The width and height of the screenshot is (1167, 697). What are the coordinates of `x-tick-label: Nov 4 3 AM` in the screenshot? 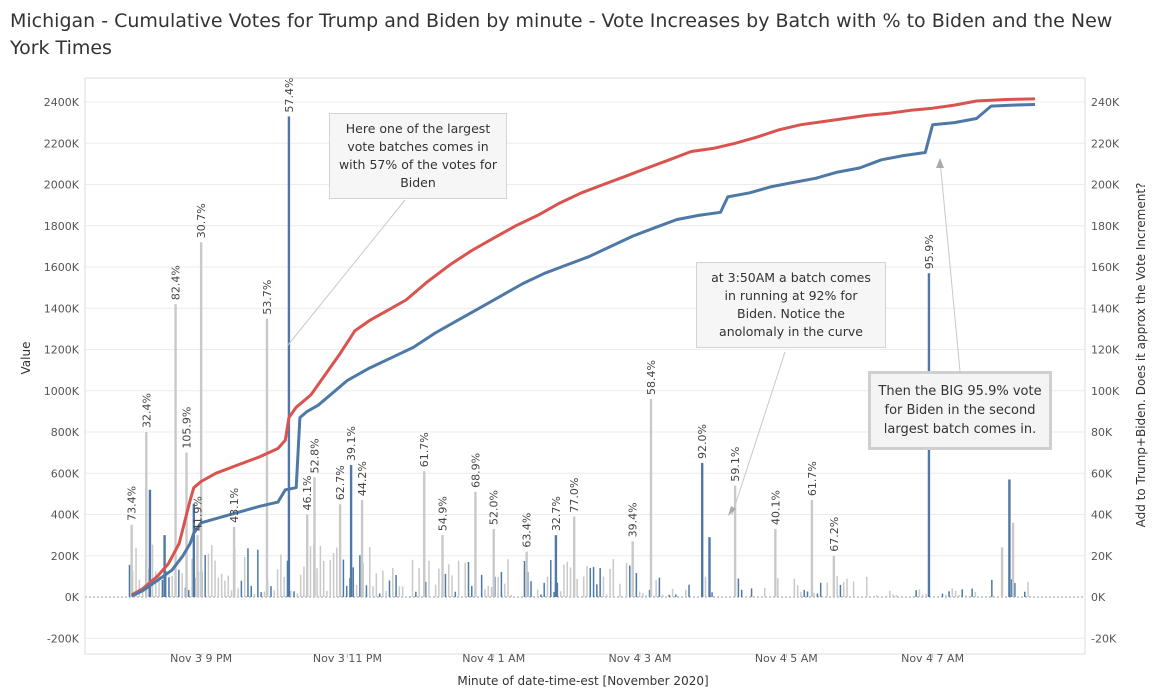 It's located at (640, 658).